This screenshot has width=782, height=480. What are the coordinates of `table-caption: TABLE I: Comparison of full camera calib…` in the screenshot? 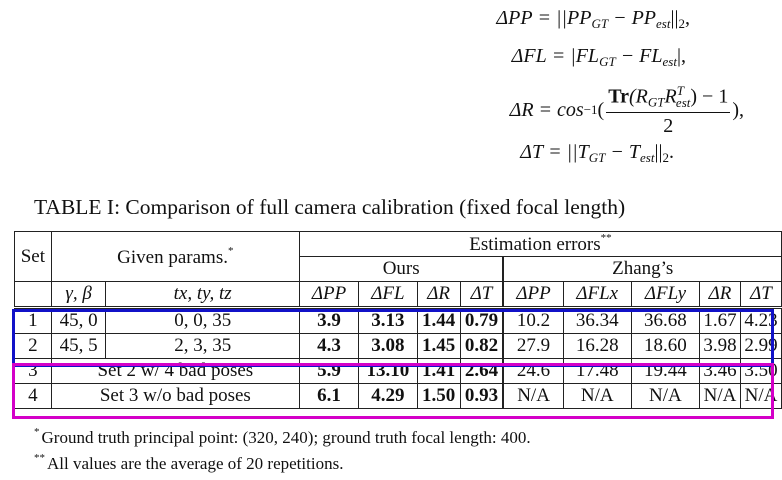 It's located at (330, 207).